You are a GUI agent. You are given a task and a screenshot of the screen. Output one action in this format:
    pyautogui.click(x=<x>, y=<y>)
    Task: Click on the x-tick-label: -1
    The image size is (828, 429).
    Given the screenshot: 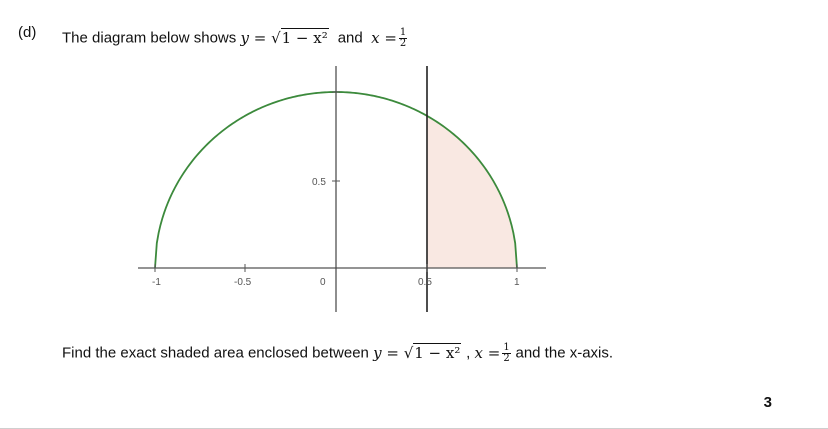 What is the action you would take?
    pyautogui.click(x=156, y=282)
    